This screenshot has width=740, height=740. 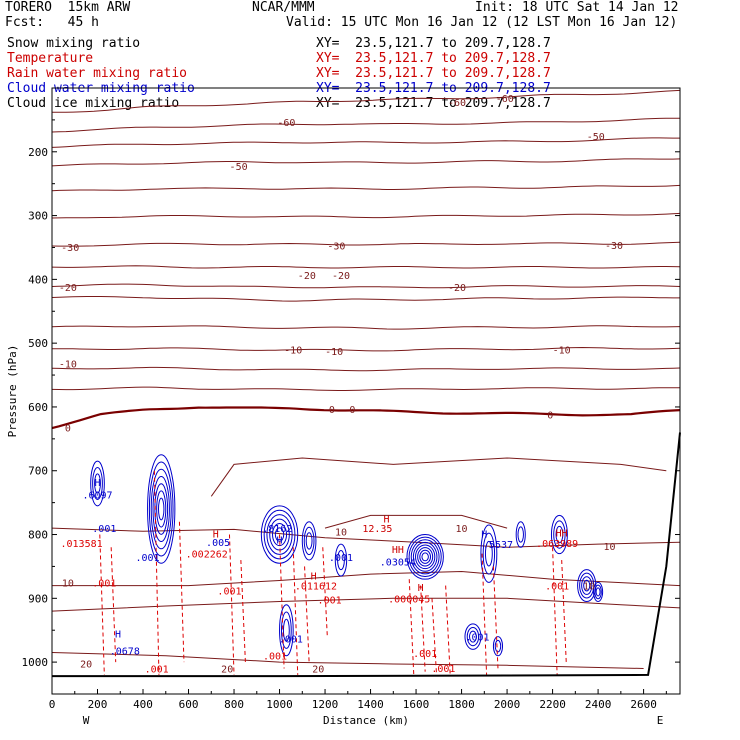 What do you see at coordinates (38, 152) in the screenshot?
I see `y-tick-label: 200` at bounding box center [38, 152].